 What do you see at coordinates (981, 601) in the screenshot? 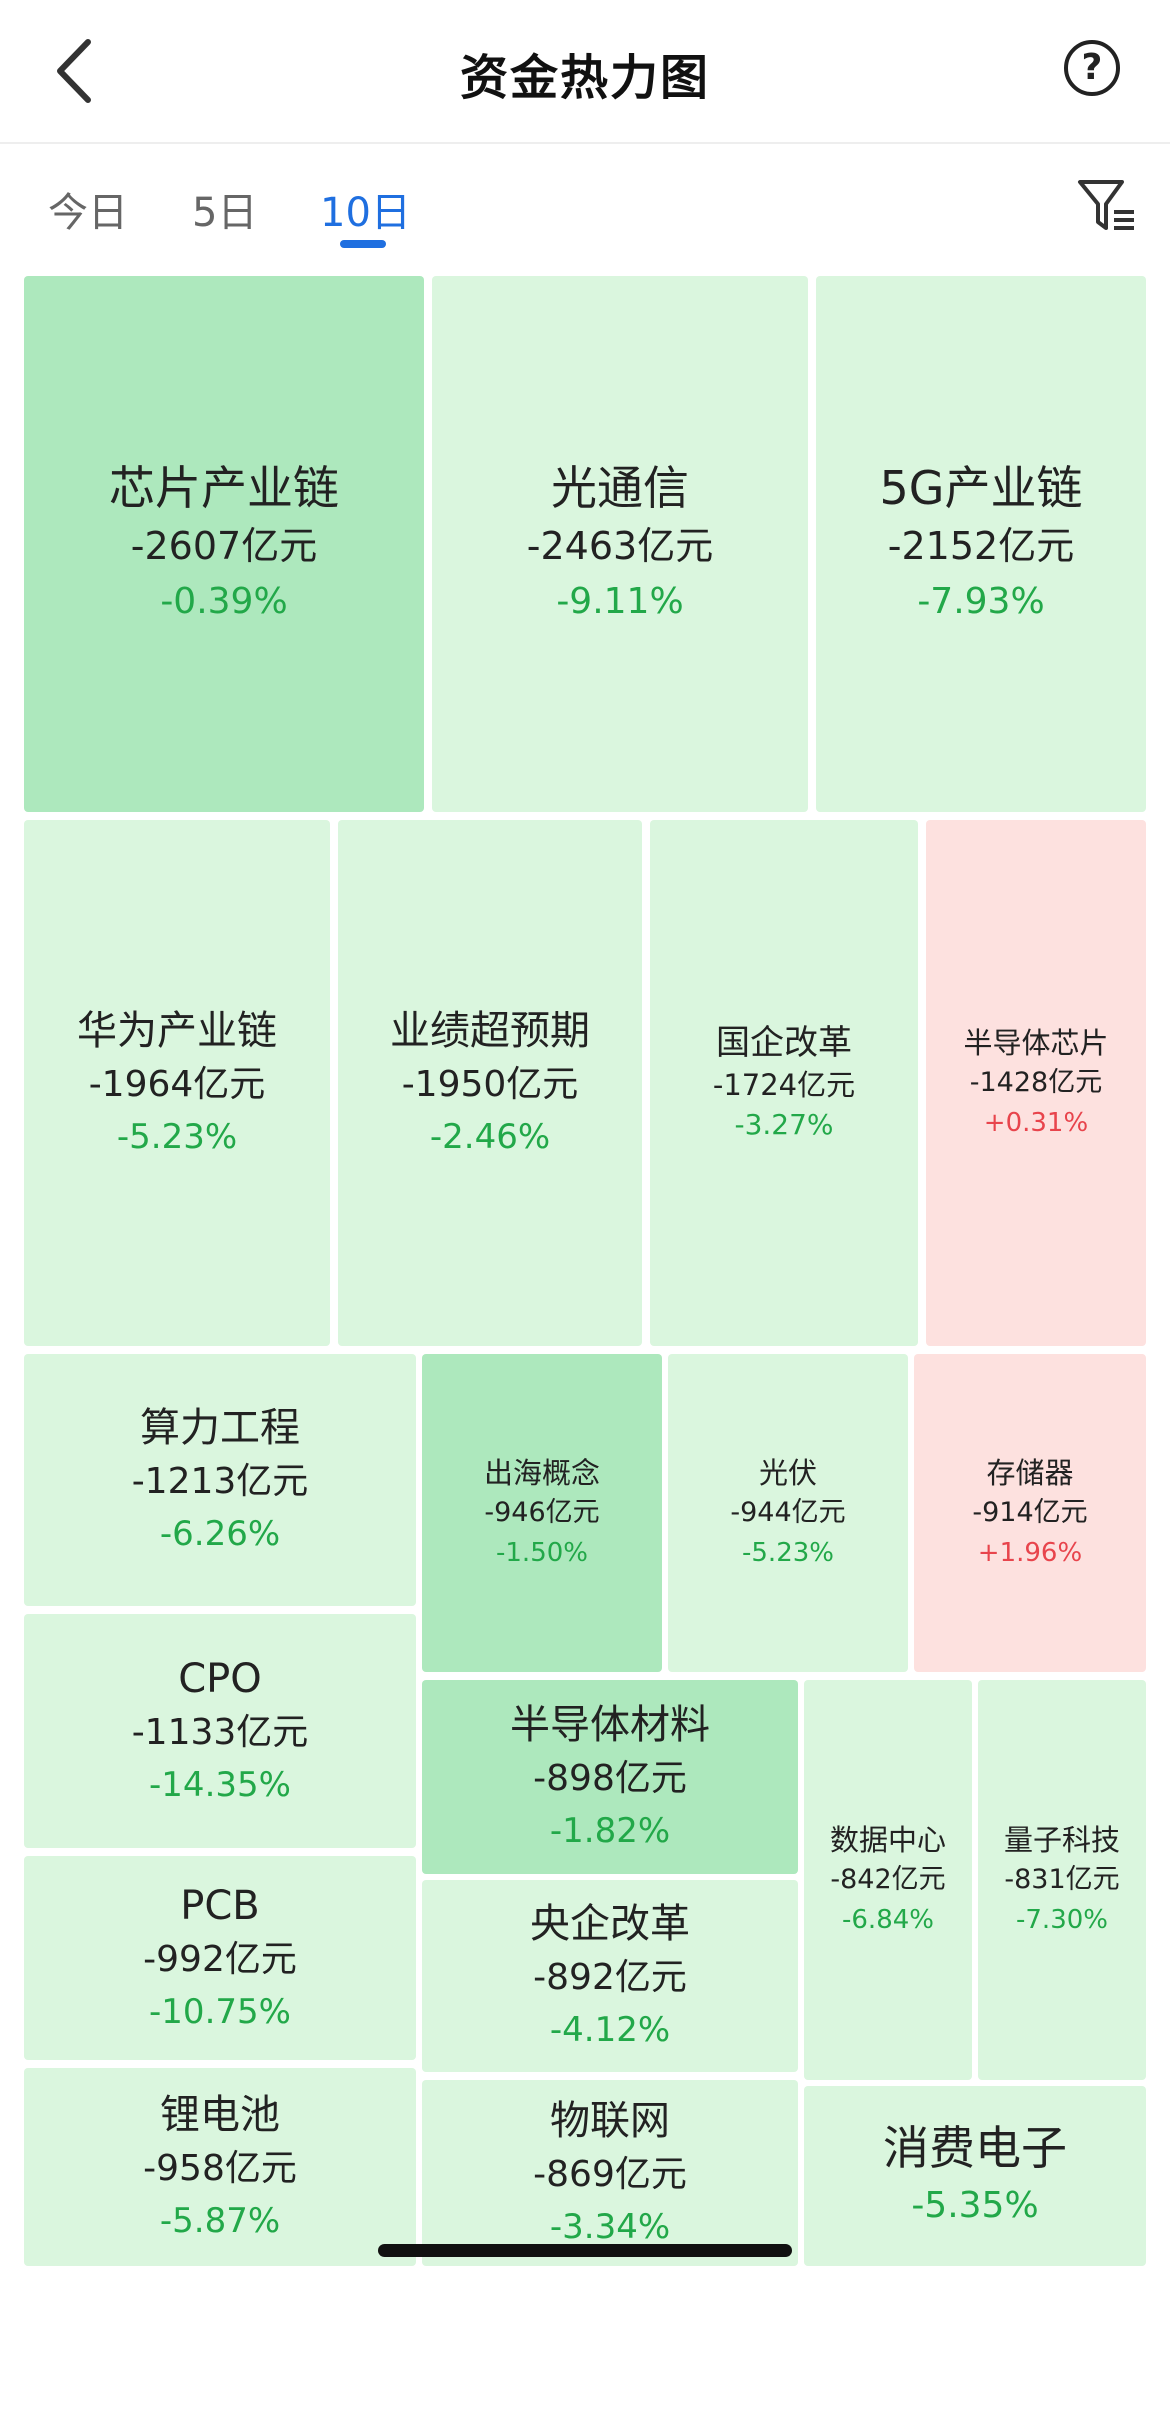
I see `change-percent: -7.93%` at bounding box center [981, 601].